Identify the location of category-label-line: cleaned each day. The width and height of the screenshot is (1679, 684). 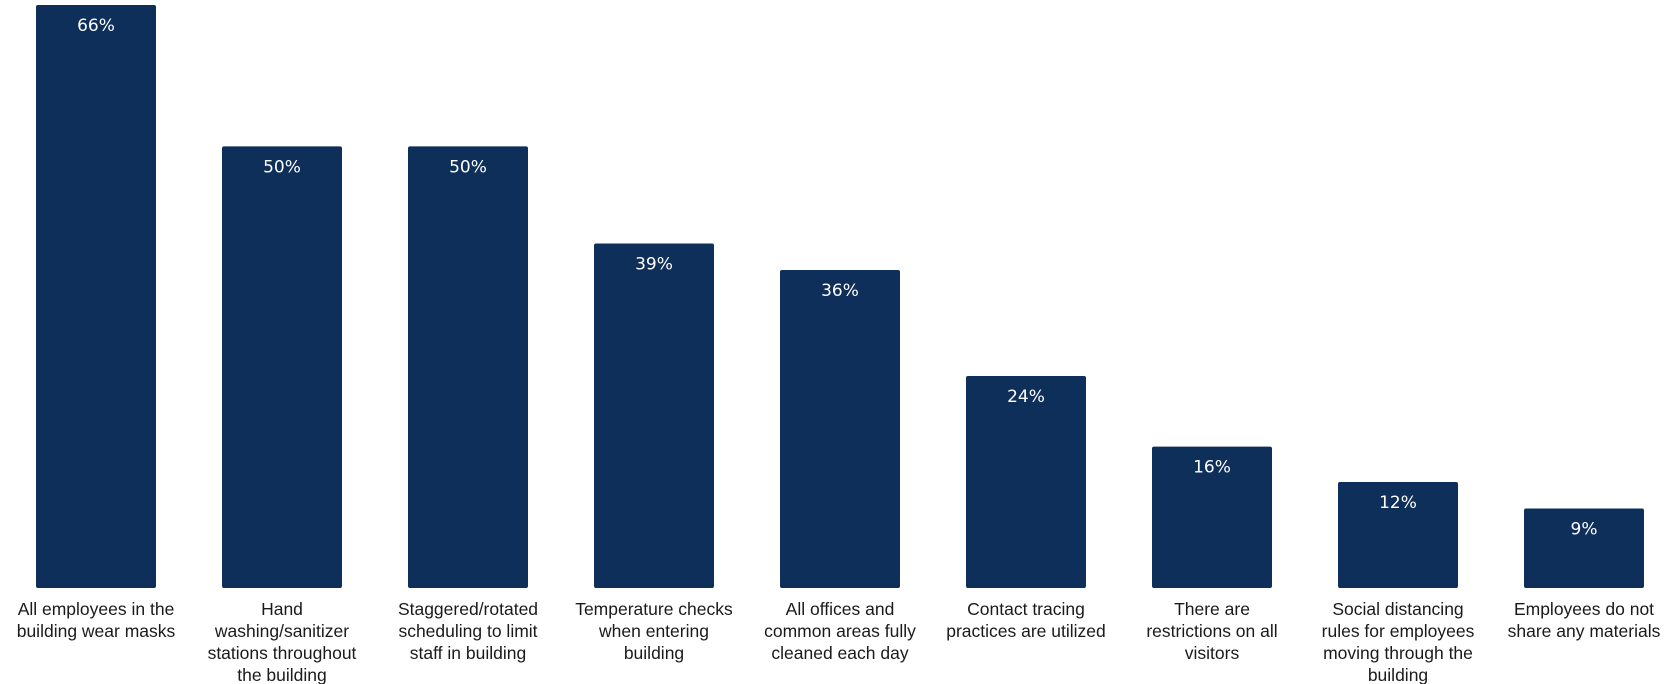
(839, 653).